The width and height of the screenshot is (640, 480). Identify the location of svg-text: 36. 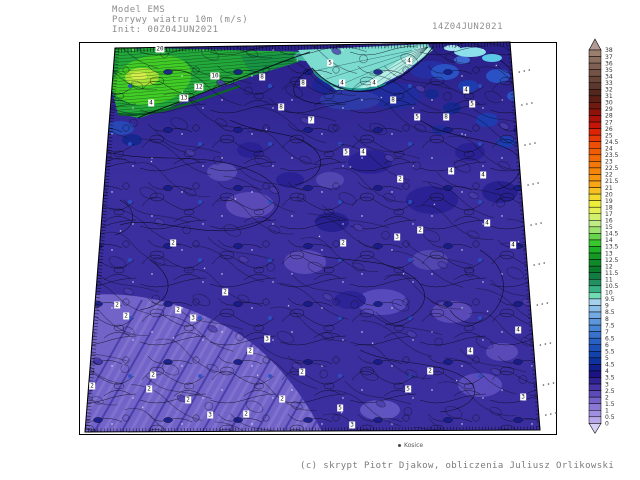
(609, 63).